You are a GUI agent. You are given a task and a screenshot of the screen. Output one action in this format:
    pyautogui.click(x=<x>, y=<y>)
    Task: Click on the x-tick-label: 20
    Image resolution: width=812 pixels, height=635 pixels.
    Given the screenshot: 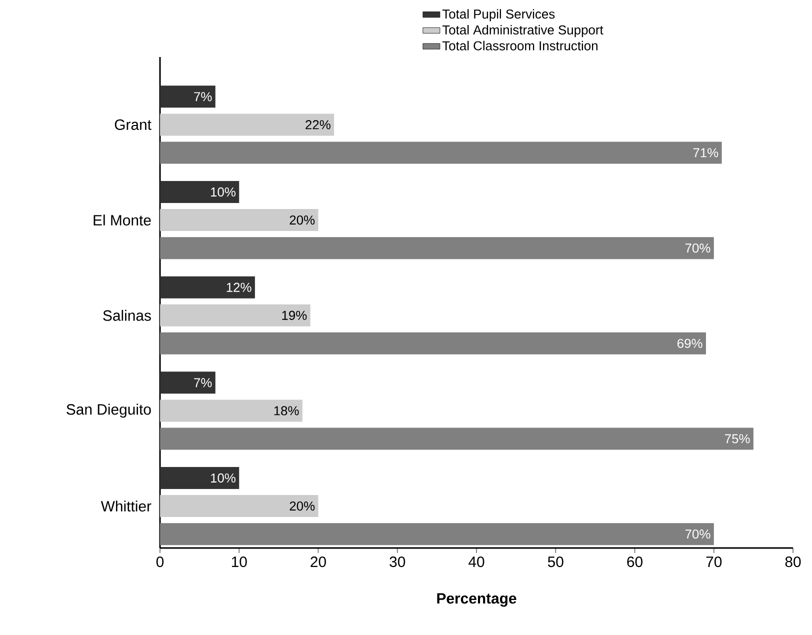 What is the action you would take?
    pyautogui.click(x=318, y=562)
    